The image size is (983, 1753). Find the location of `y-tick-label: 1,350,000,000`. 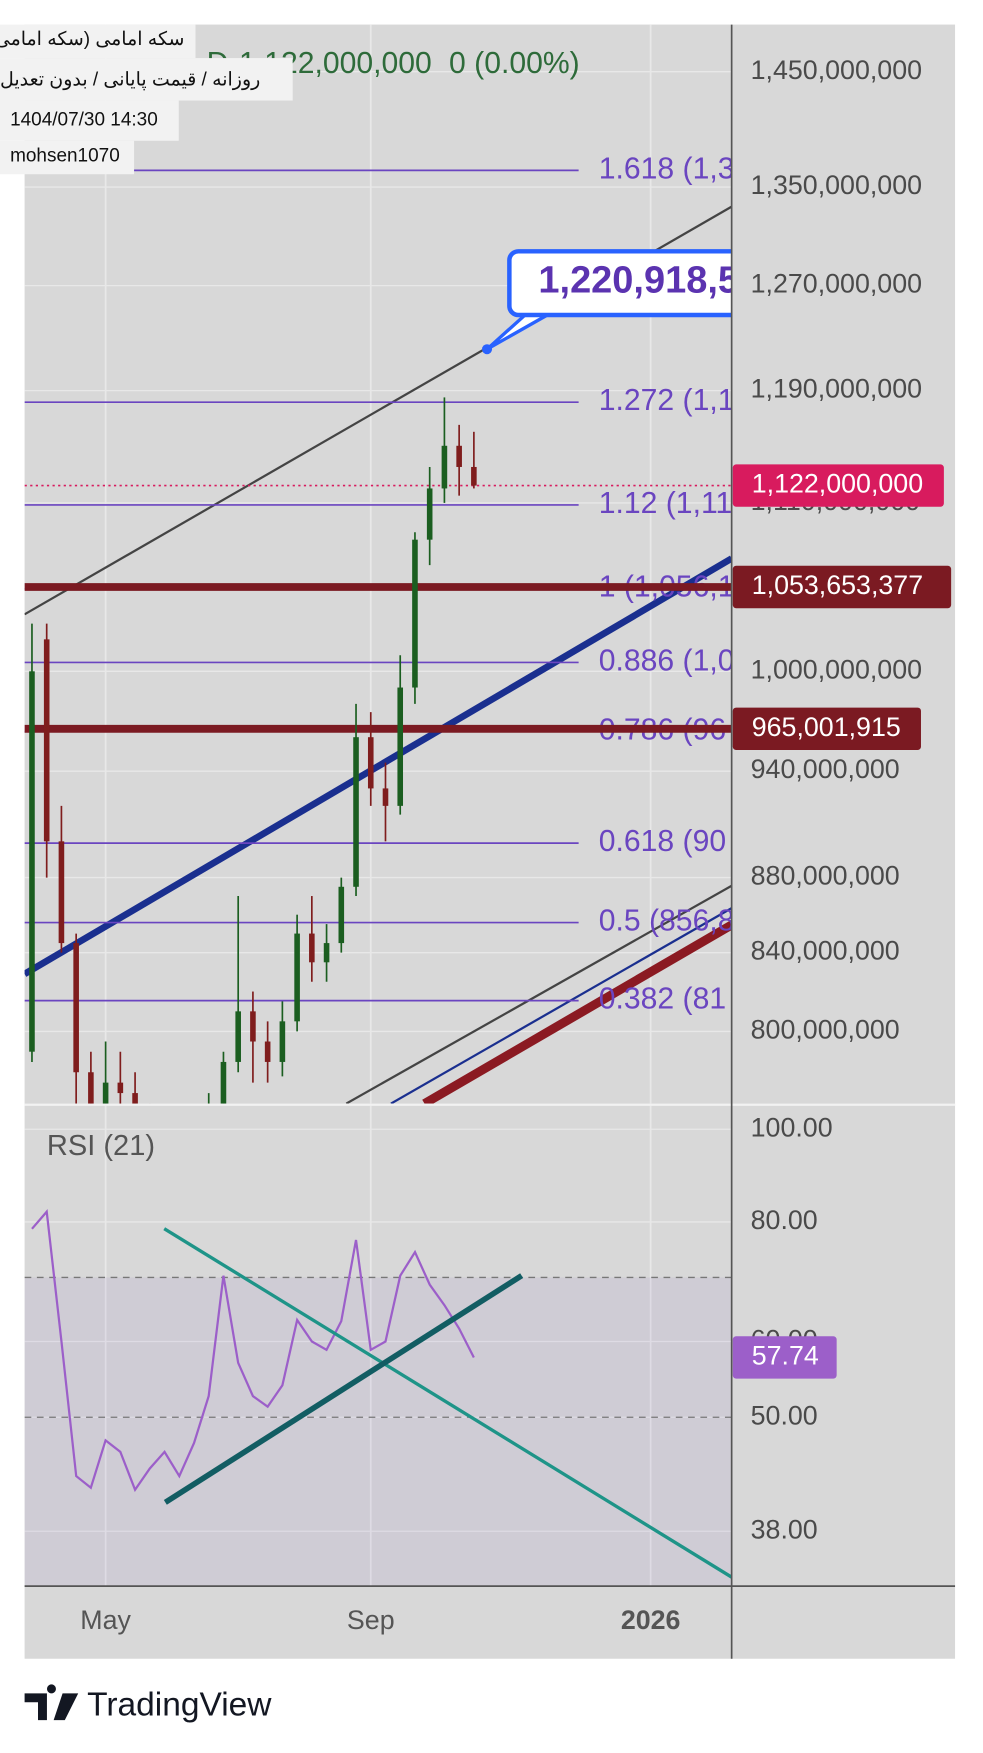

y-tick-label: 1,350,000,000 is located at coordinates (836, 185).